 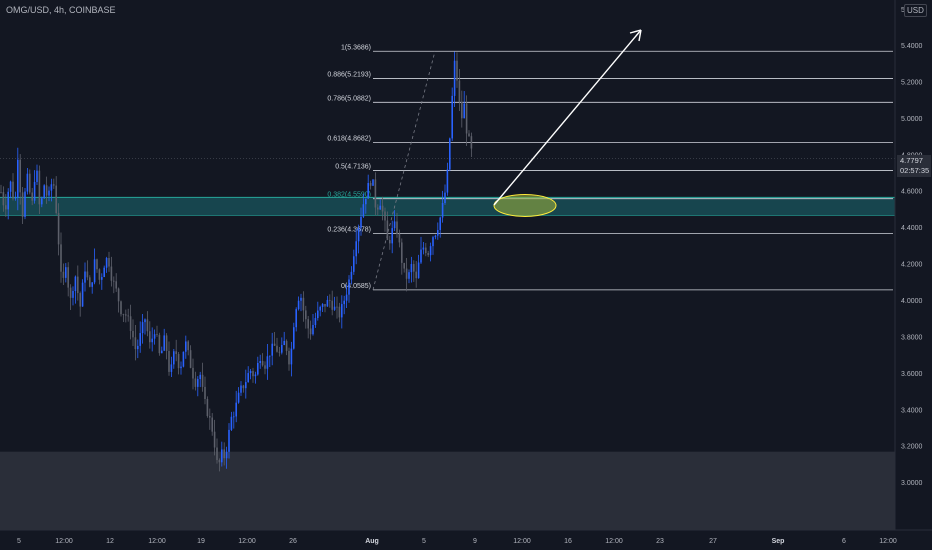 What do you see at coordinates (844, 541) in the screenshot?
I see `time-tick-label: 6` at bounding box center [844, 541].